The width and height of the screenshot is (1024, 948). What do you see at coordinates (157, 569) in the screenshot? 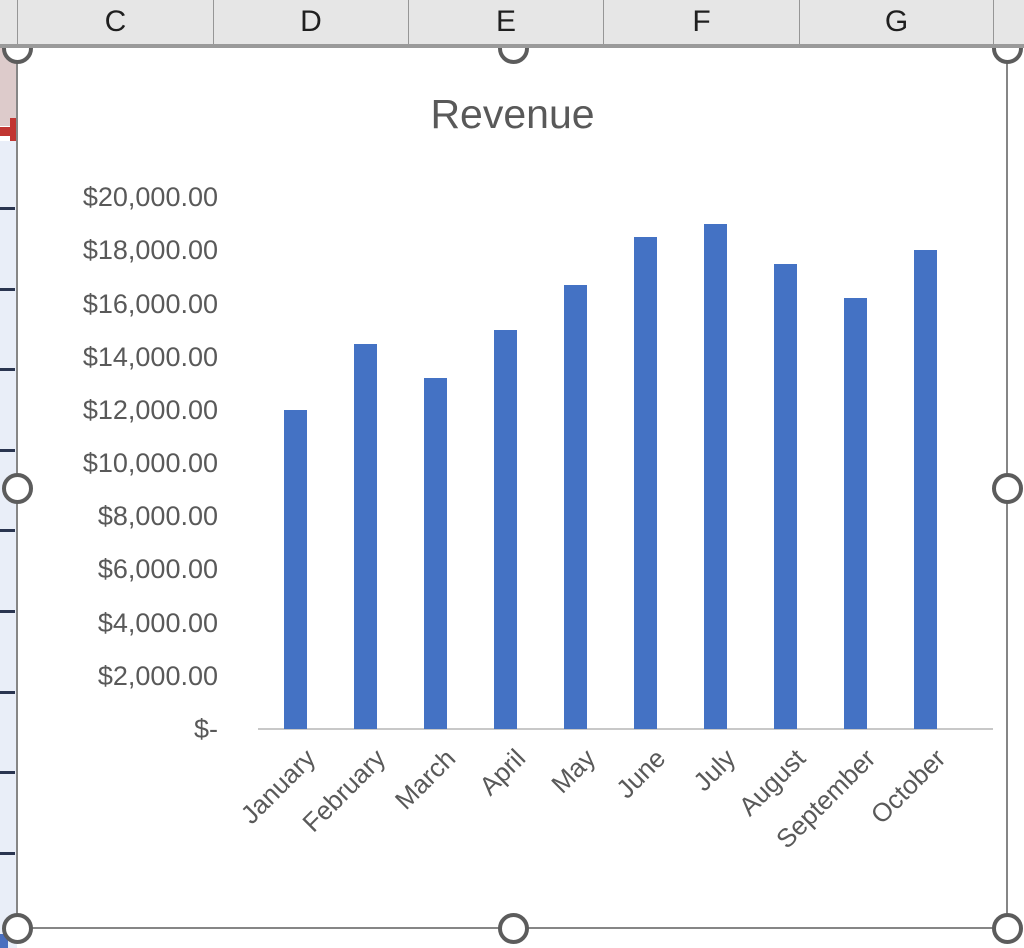
I see `y-tick-label: $6,000.00` at bounding box center [157, 569].